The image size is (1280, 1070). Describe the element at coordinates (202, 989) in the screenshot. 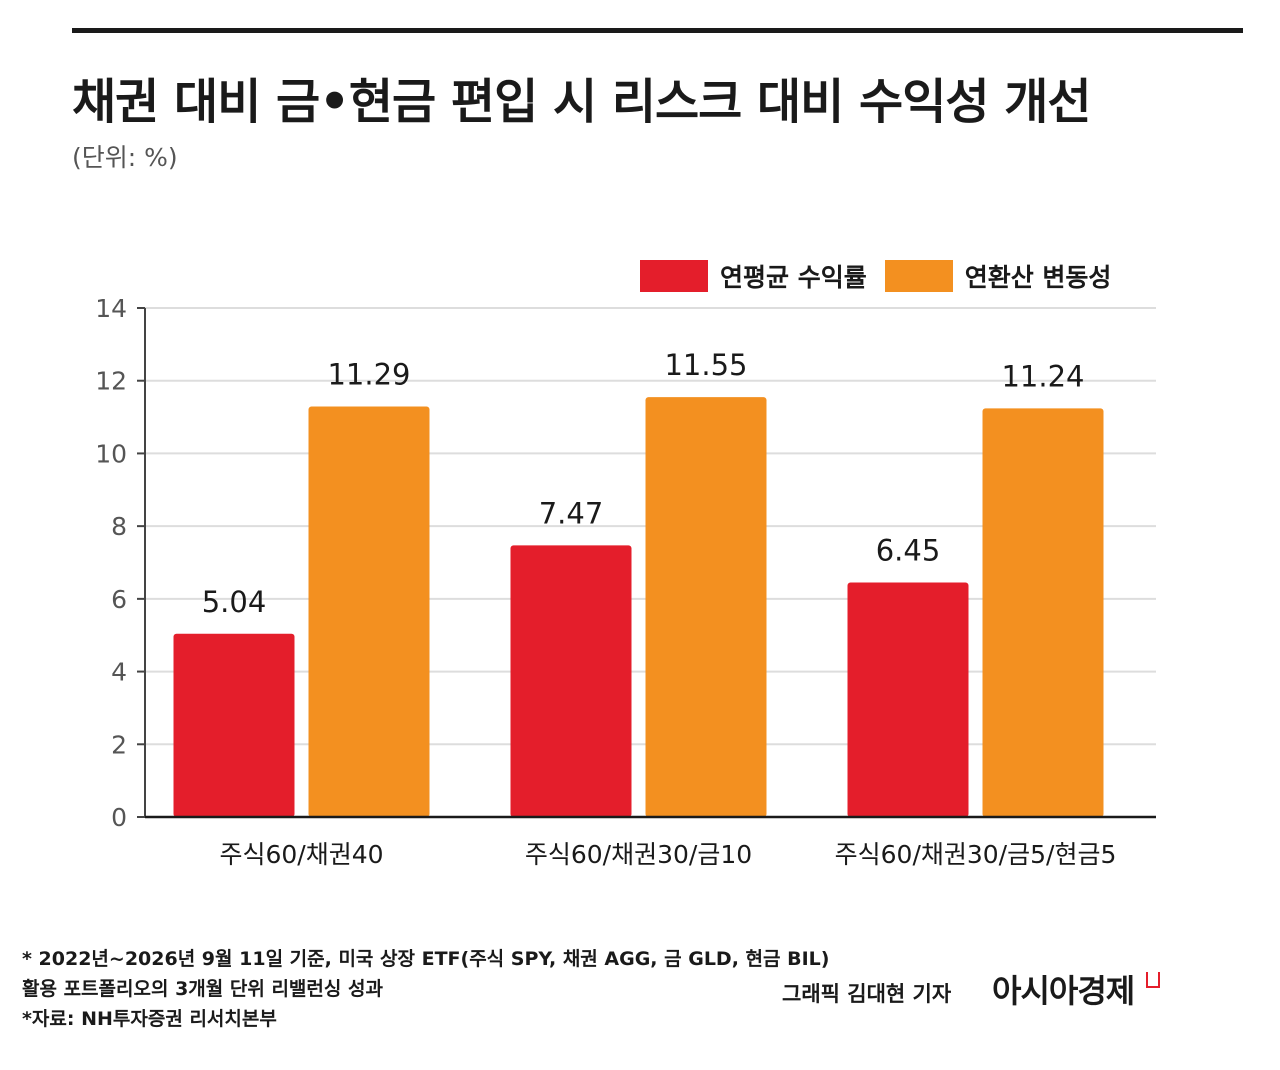

I see `footnote-method: 활용 포트폴리오의 3개월 단위 리밸런싱 성과` at that location.